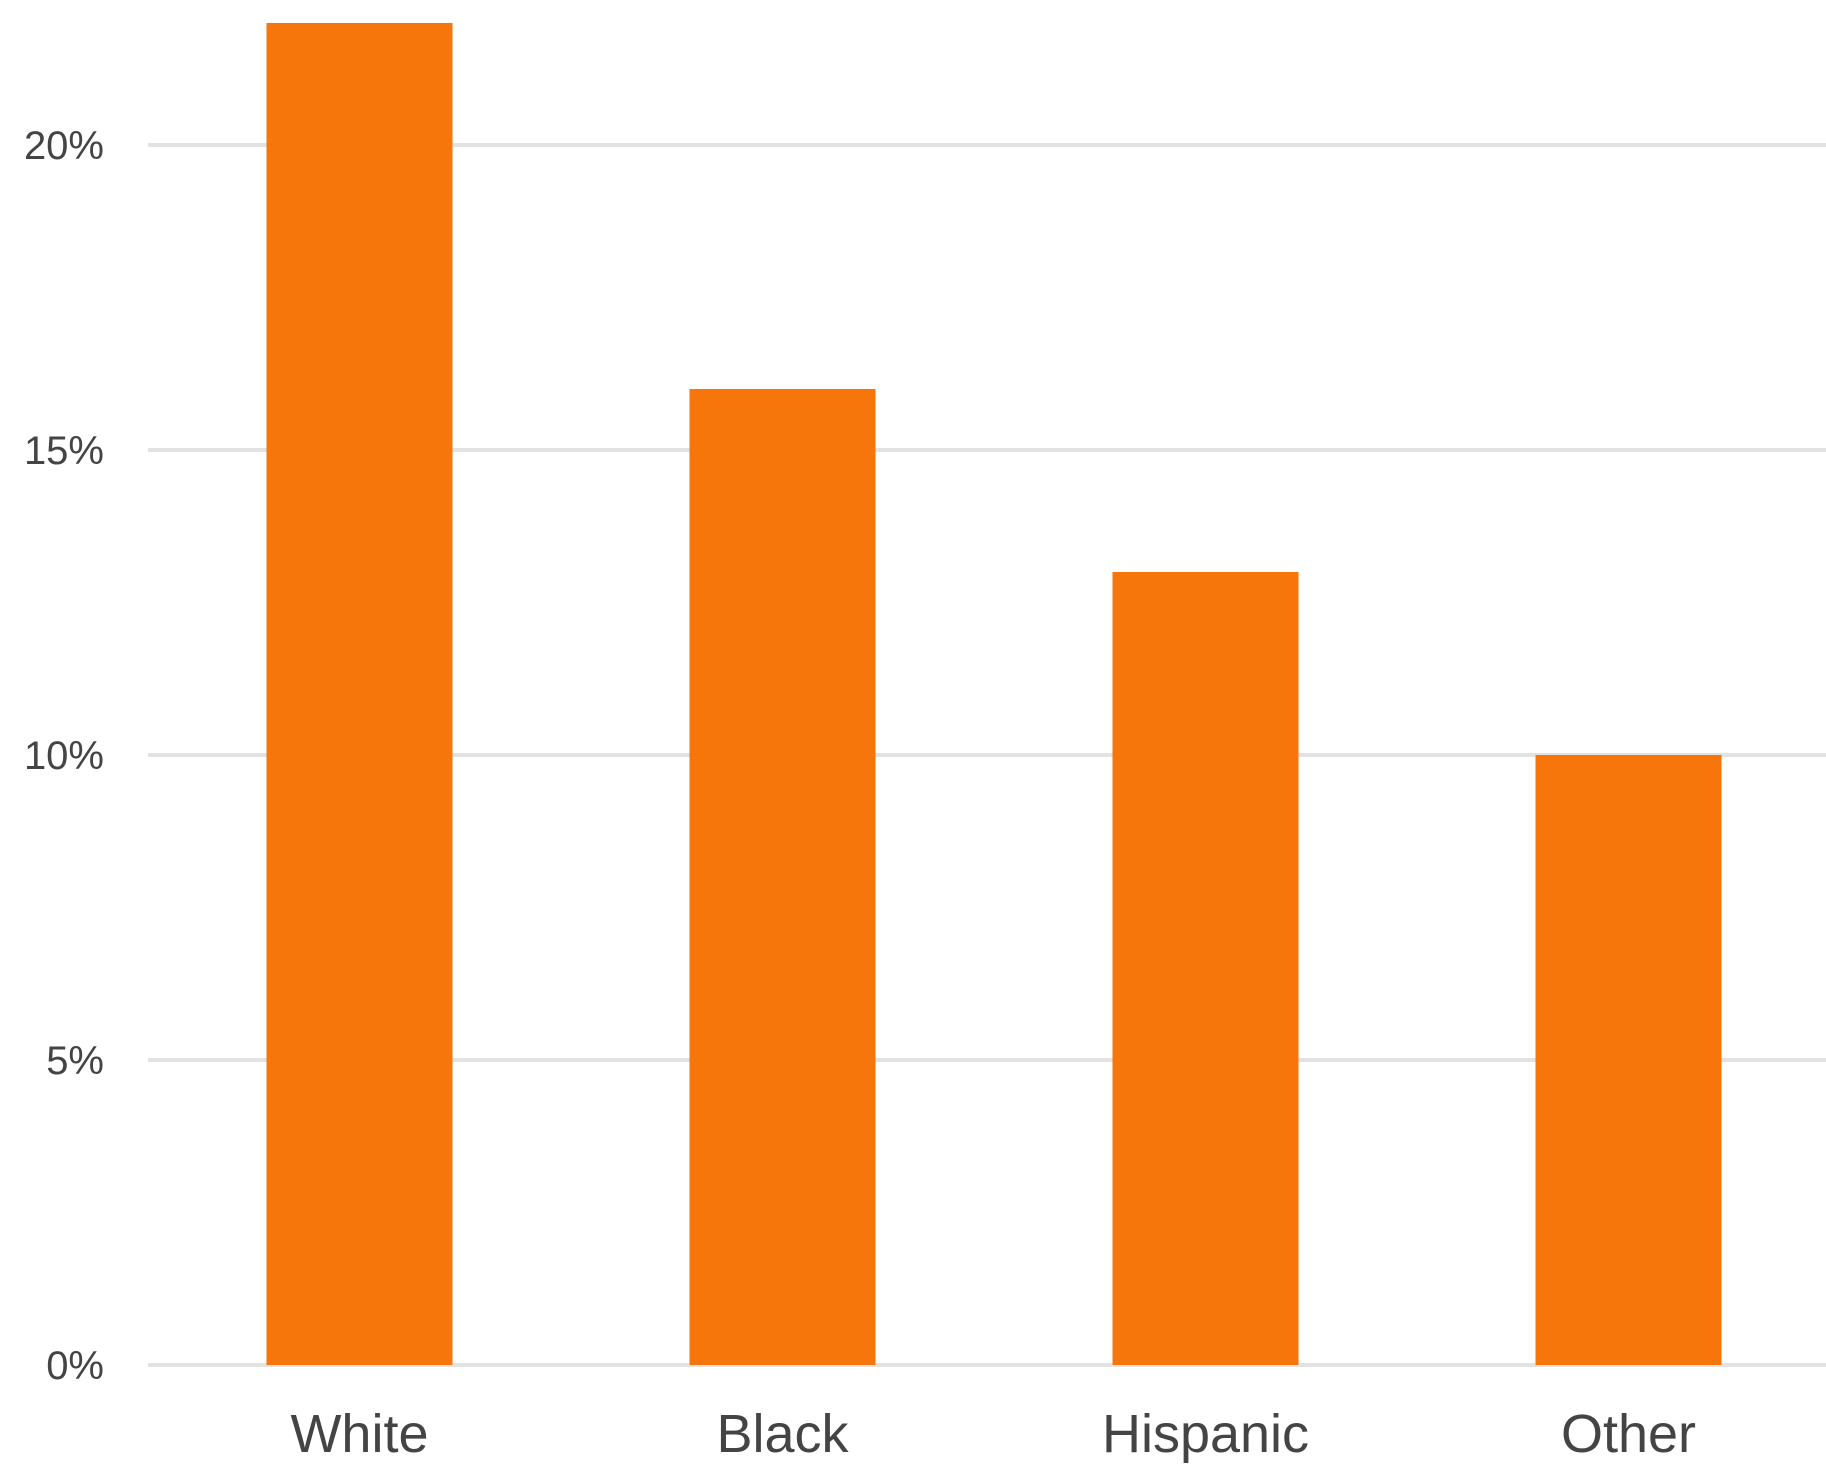 This screenshot has width=1826, height=1466. Describe the element at coordinates (1205, 1434) in the screenshot. I see `x-category-label: Hispanic` at that location.